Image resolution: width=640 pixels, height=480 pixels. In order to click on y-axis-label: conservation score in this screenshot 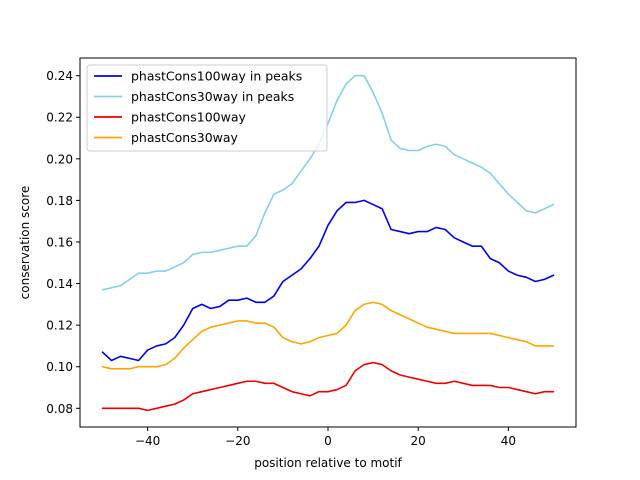, I will do `click(25, 243)`.